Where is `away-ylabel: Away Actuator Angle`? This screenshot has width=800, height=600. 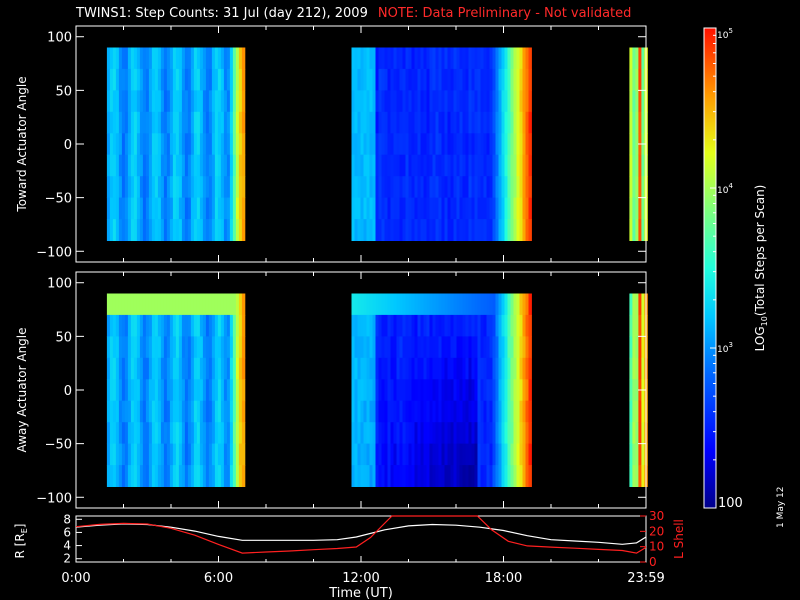
away-ylabel: Away Actuator Angle is located at coordinates (22, 389).